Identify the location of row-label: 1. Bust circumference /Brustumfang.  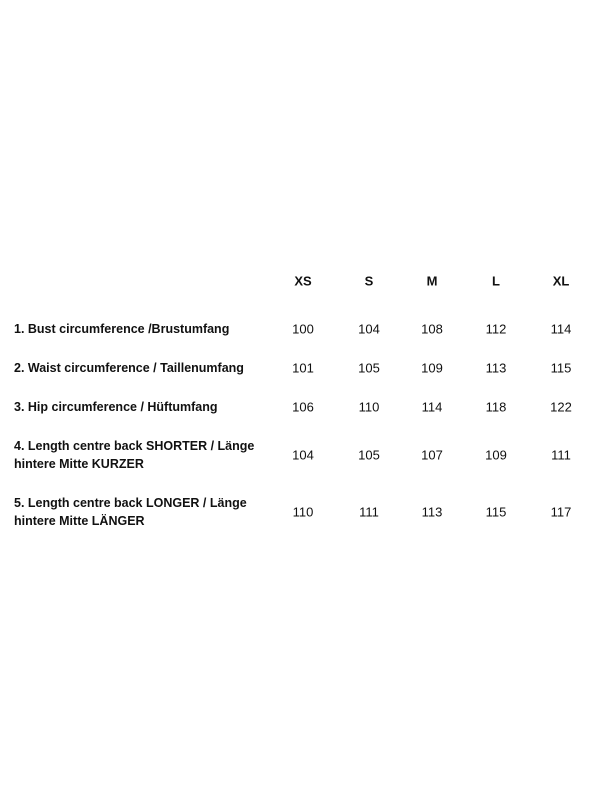
(122, 329).